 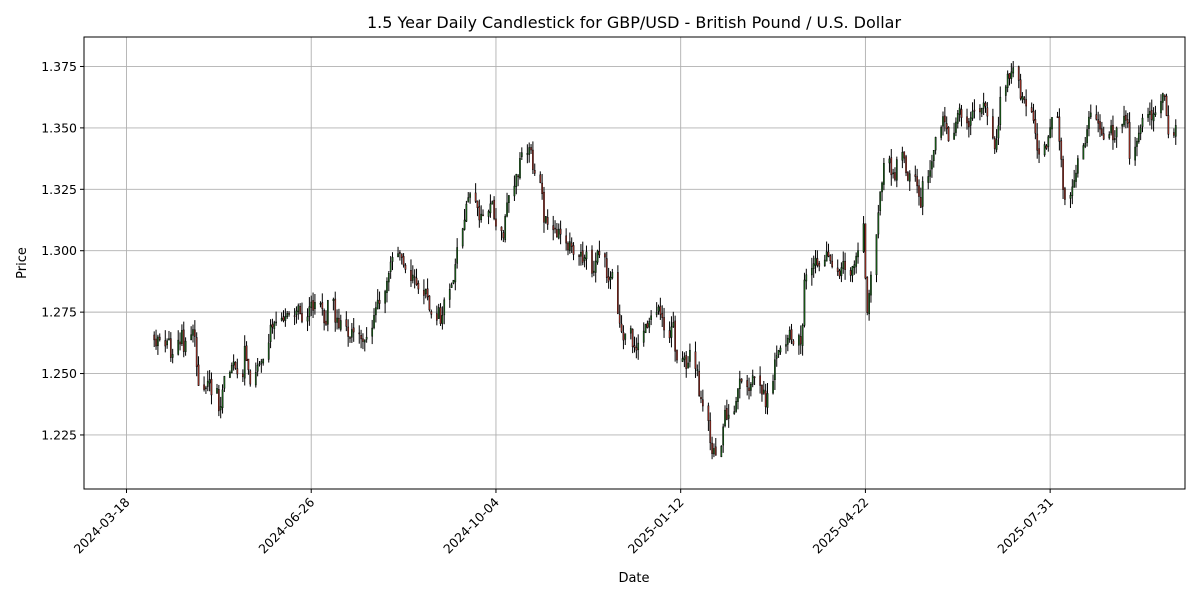 What do you see at coordinates (59, 434) in the screenshot?
I see `y-tick-label: 1.225` at bounding box center [59, 434].